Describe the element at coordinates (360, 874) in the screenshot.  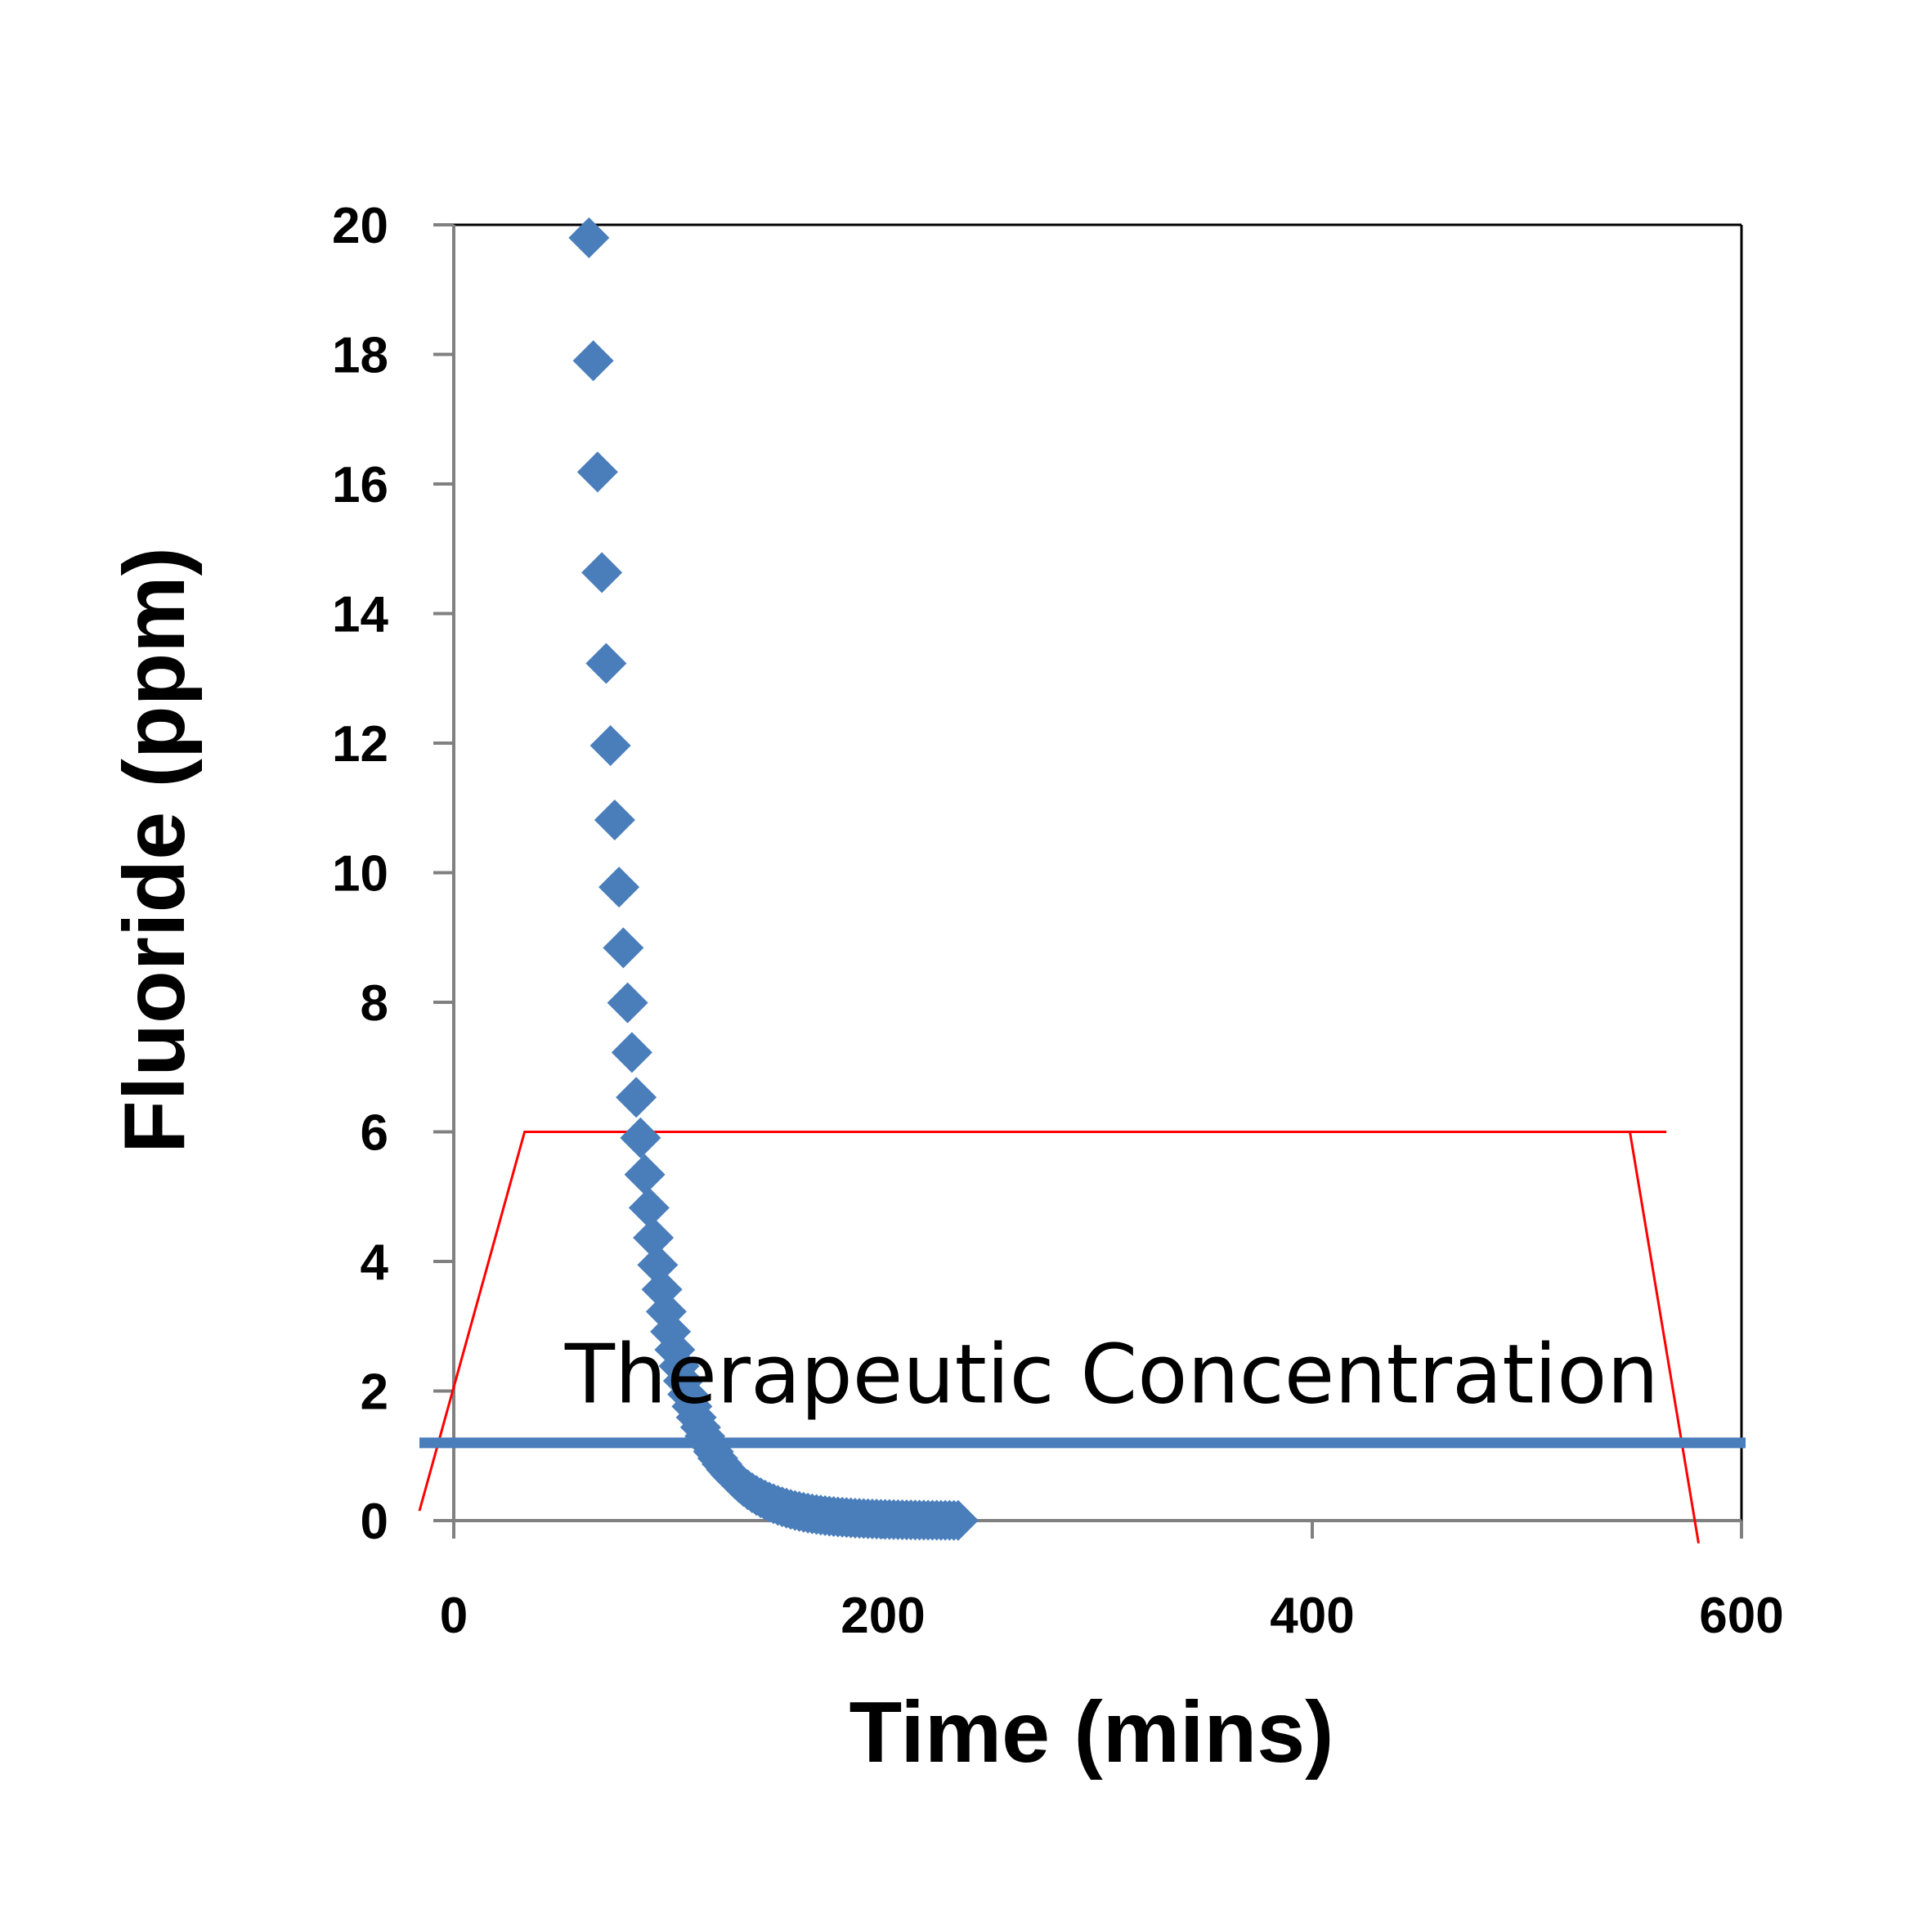
I see `y-tick-label: 10` at that location.